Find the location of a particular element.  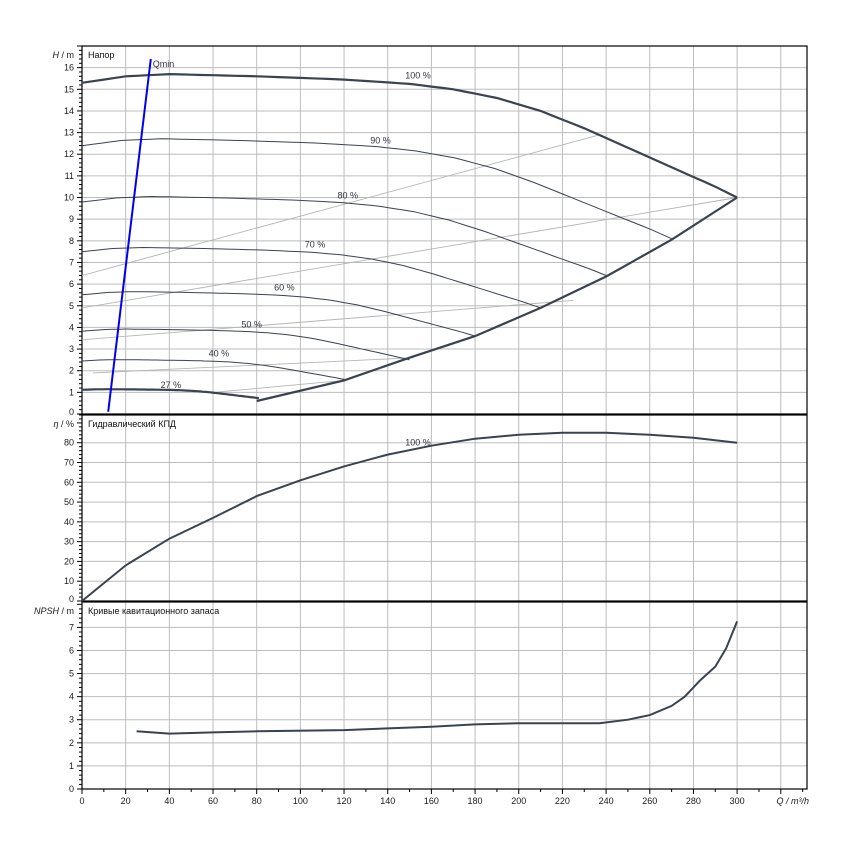

x-tick-label: 220 is located at coordinates (562, 801).